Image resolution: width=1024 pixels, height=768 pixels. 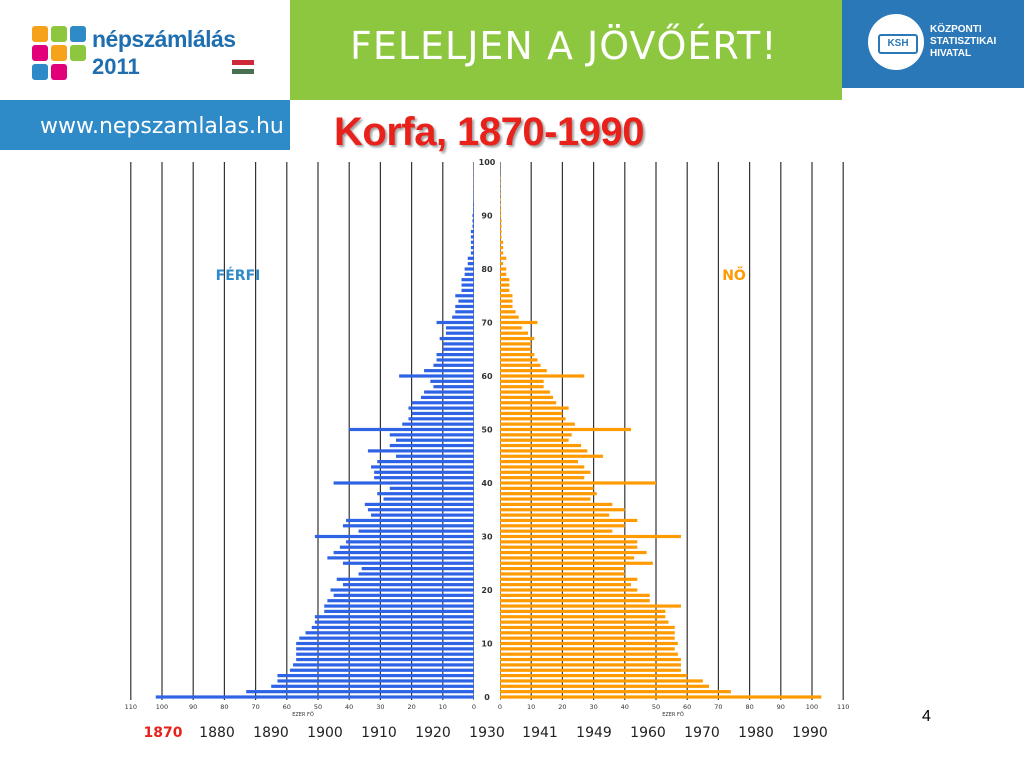 I want to click on year-label: 1930, so click(x=487, y=733).